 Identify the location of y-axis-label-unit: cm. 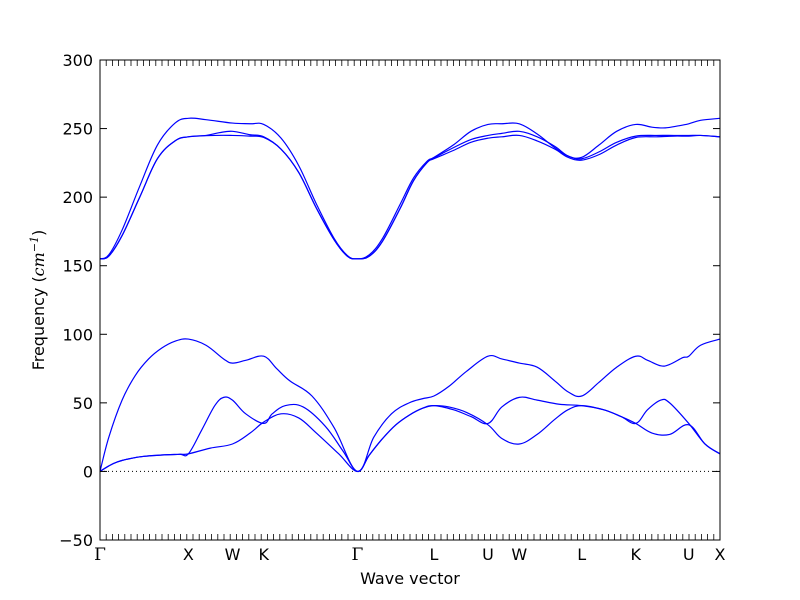
(38, 264).